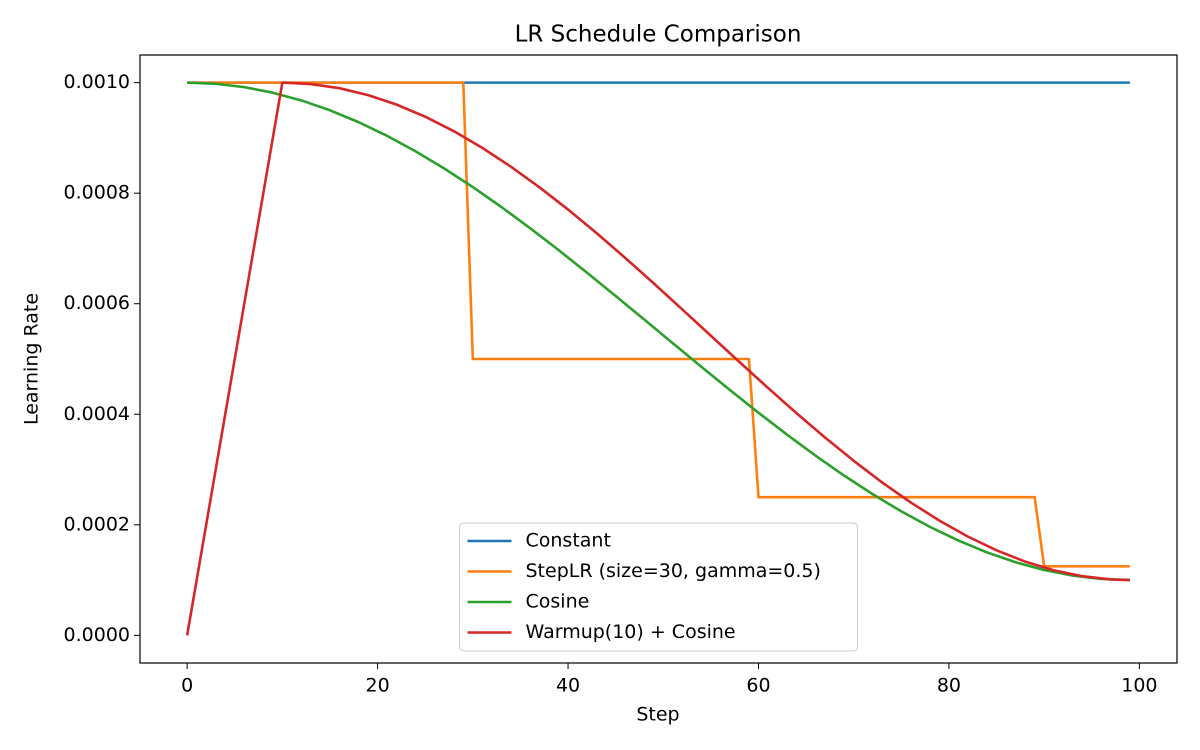 The width and height of the screenshot is (1200, 750). What do you see at coordinates (97, 303) in the screenshot?
I see `y-tick-label: 0.0006` at bounding box center [97, 303].